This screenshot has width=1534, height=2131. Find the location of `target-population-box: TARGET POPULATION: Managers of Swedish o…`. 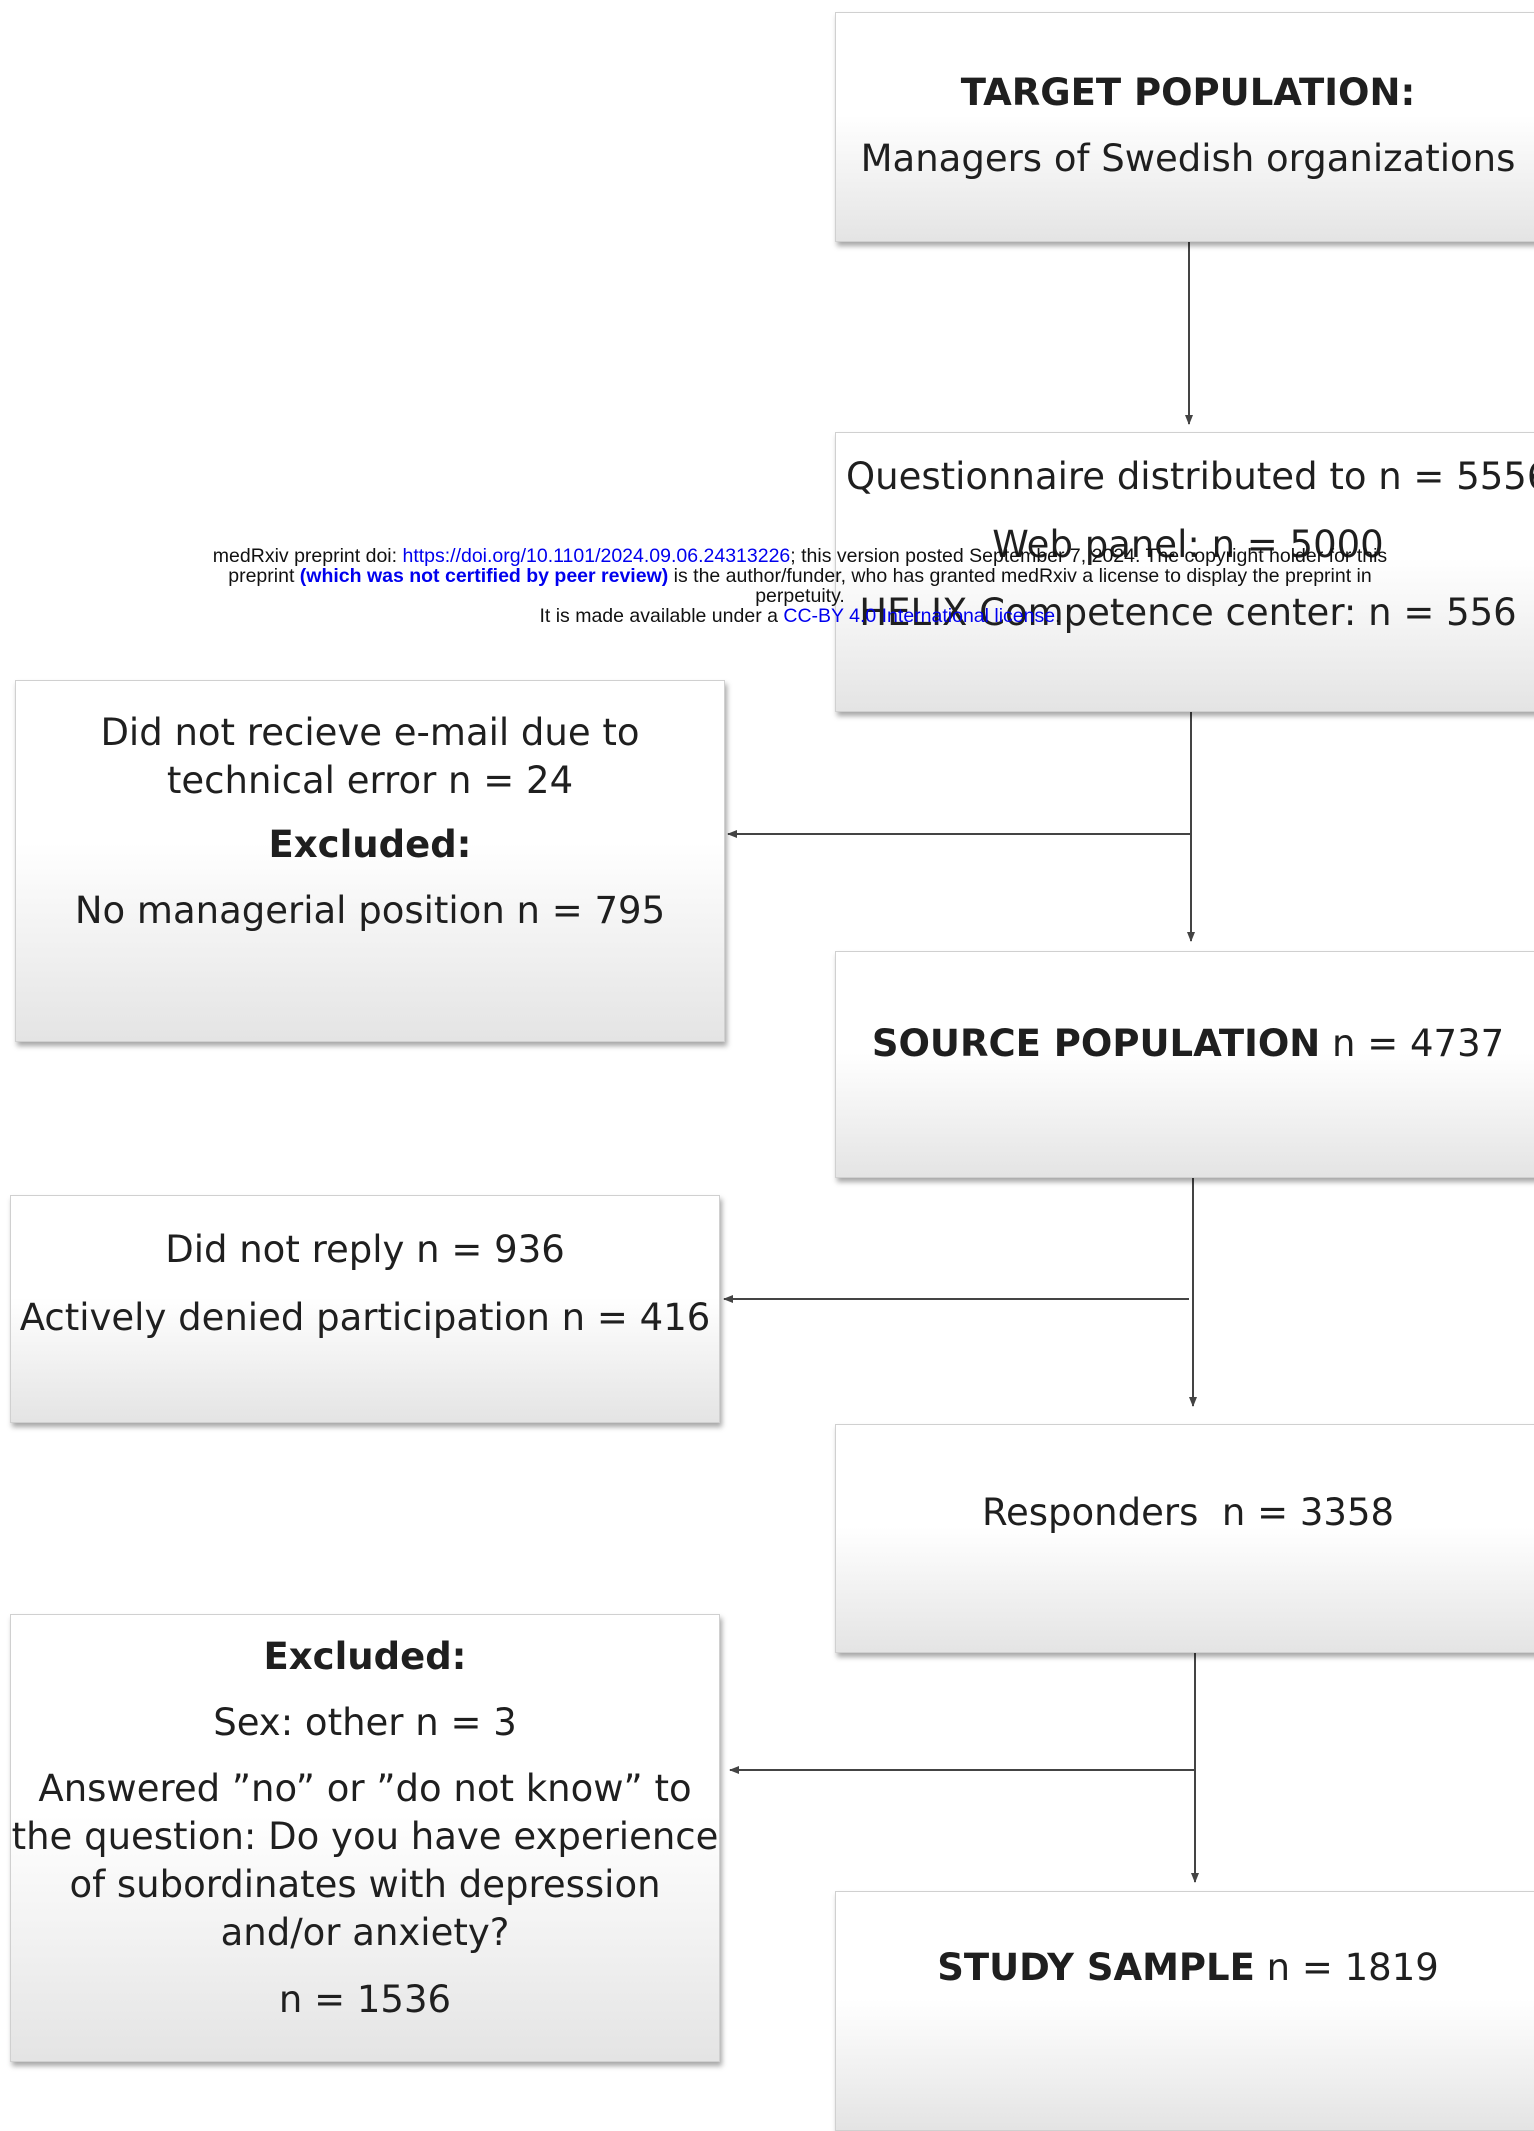

target-population-box: TARGET POPULATION: Managers of Swedish o… is located at coordinates (1184, 127).